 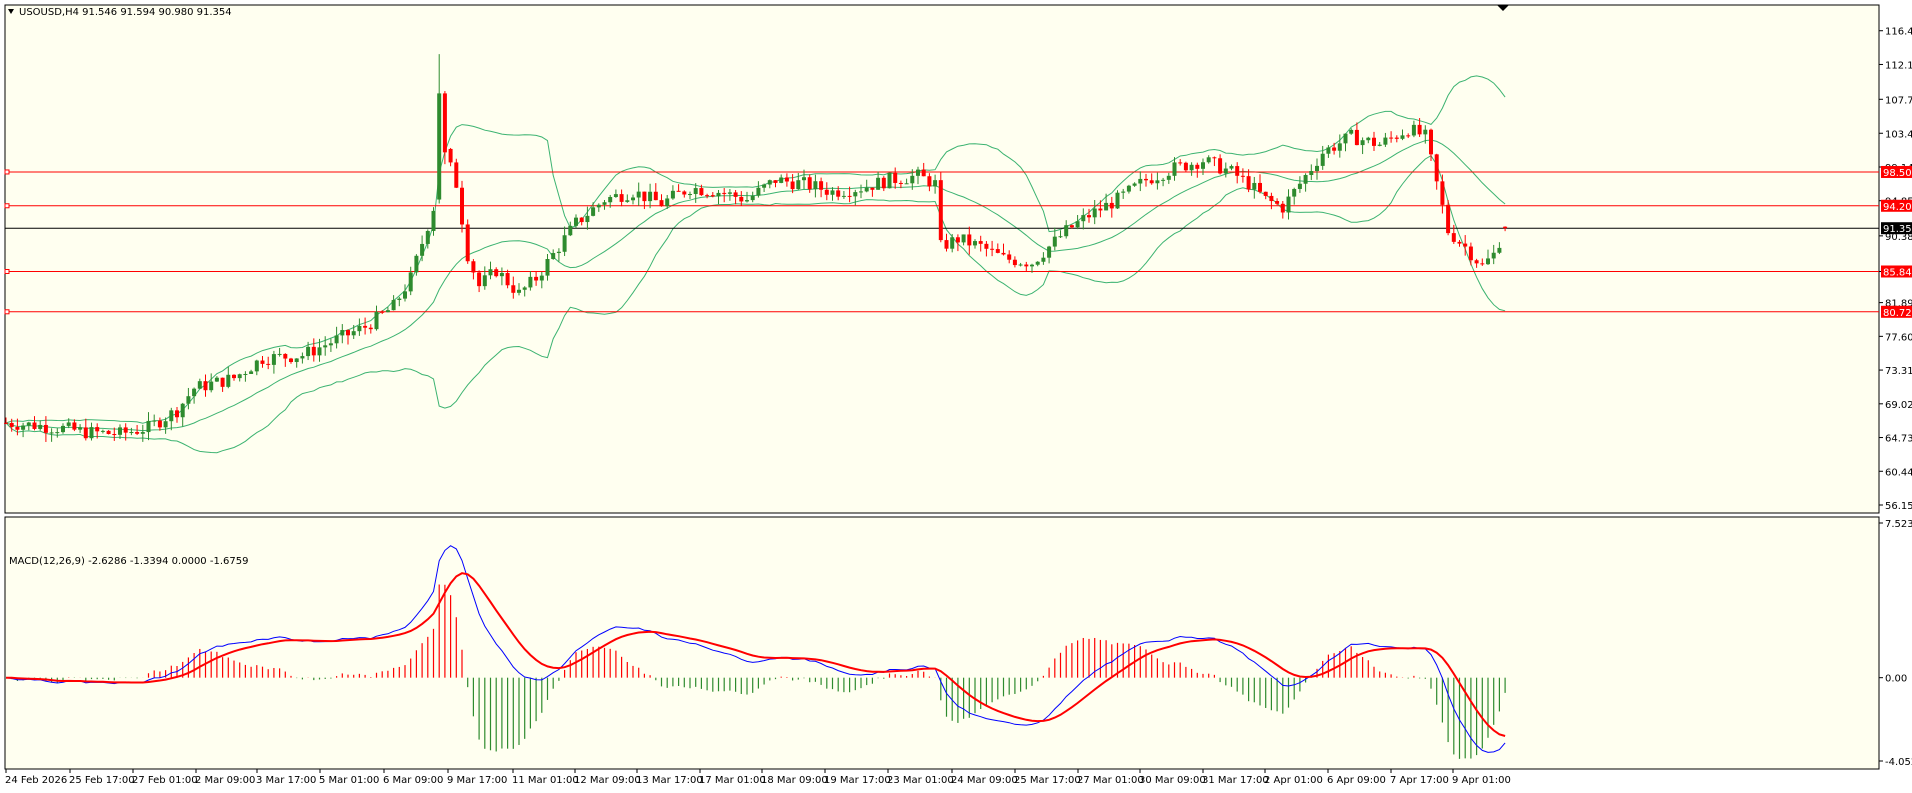 What do you see at coordinates (102, 780) in the screenshot?
I see `time-tick-label: 25 Feb 17:00` at bounding box center [102, 780].